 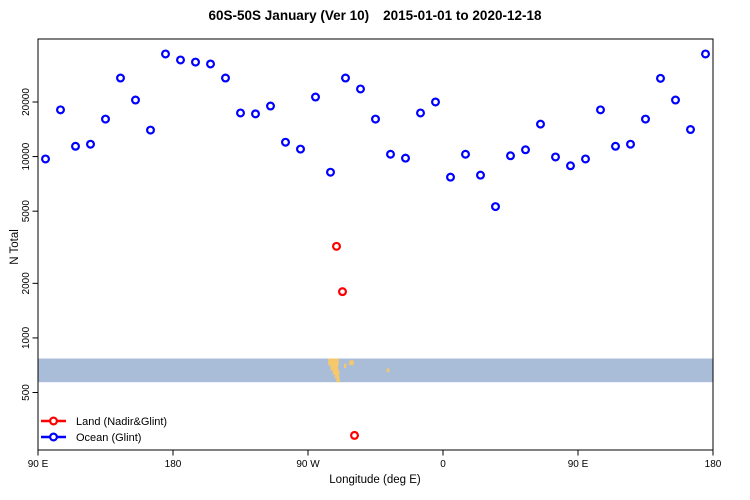 I want to click on y-axis-title: N Total, so click(x=15, y=247).